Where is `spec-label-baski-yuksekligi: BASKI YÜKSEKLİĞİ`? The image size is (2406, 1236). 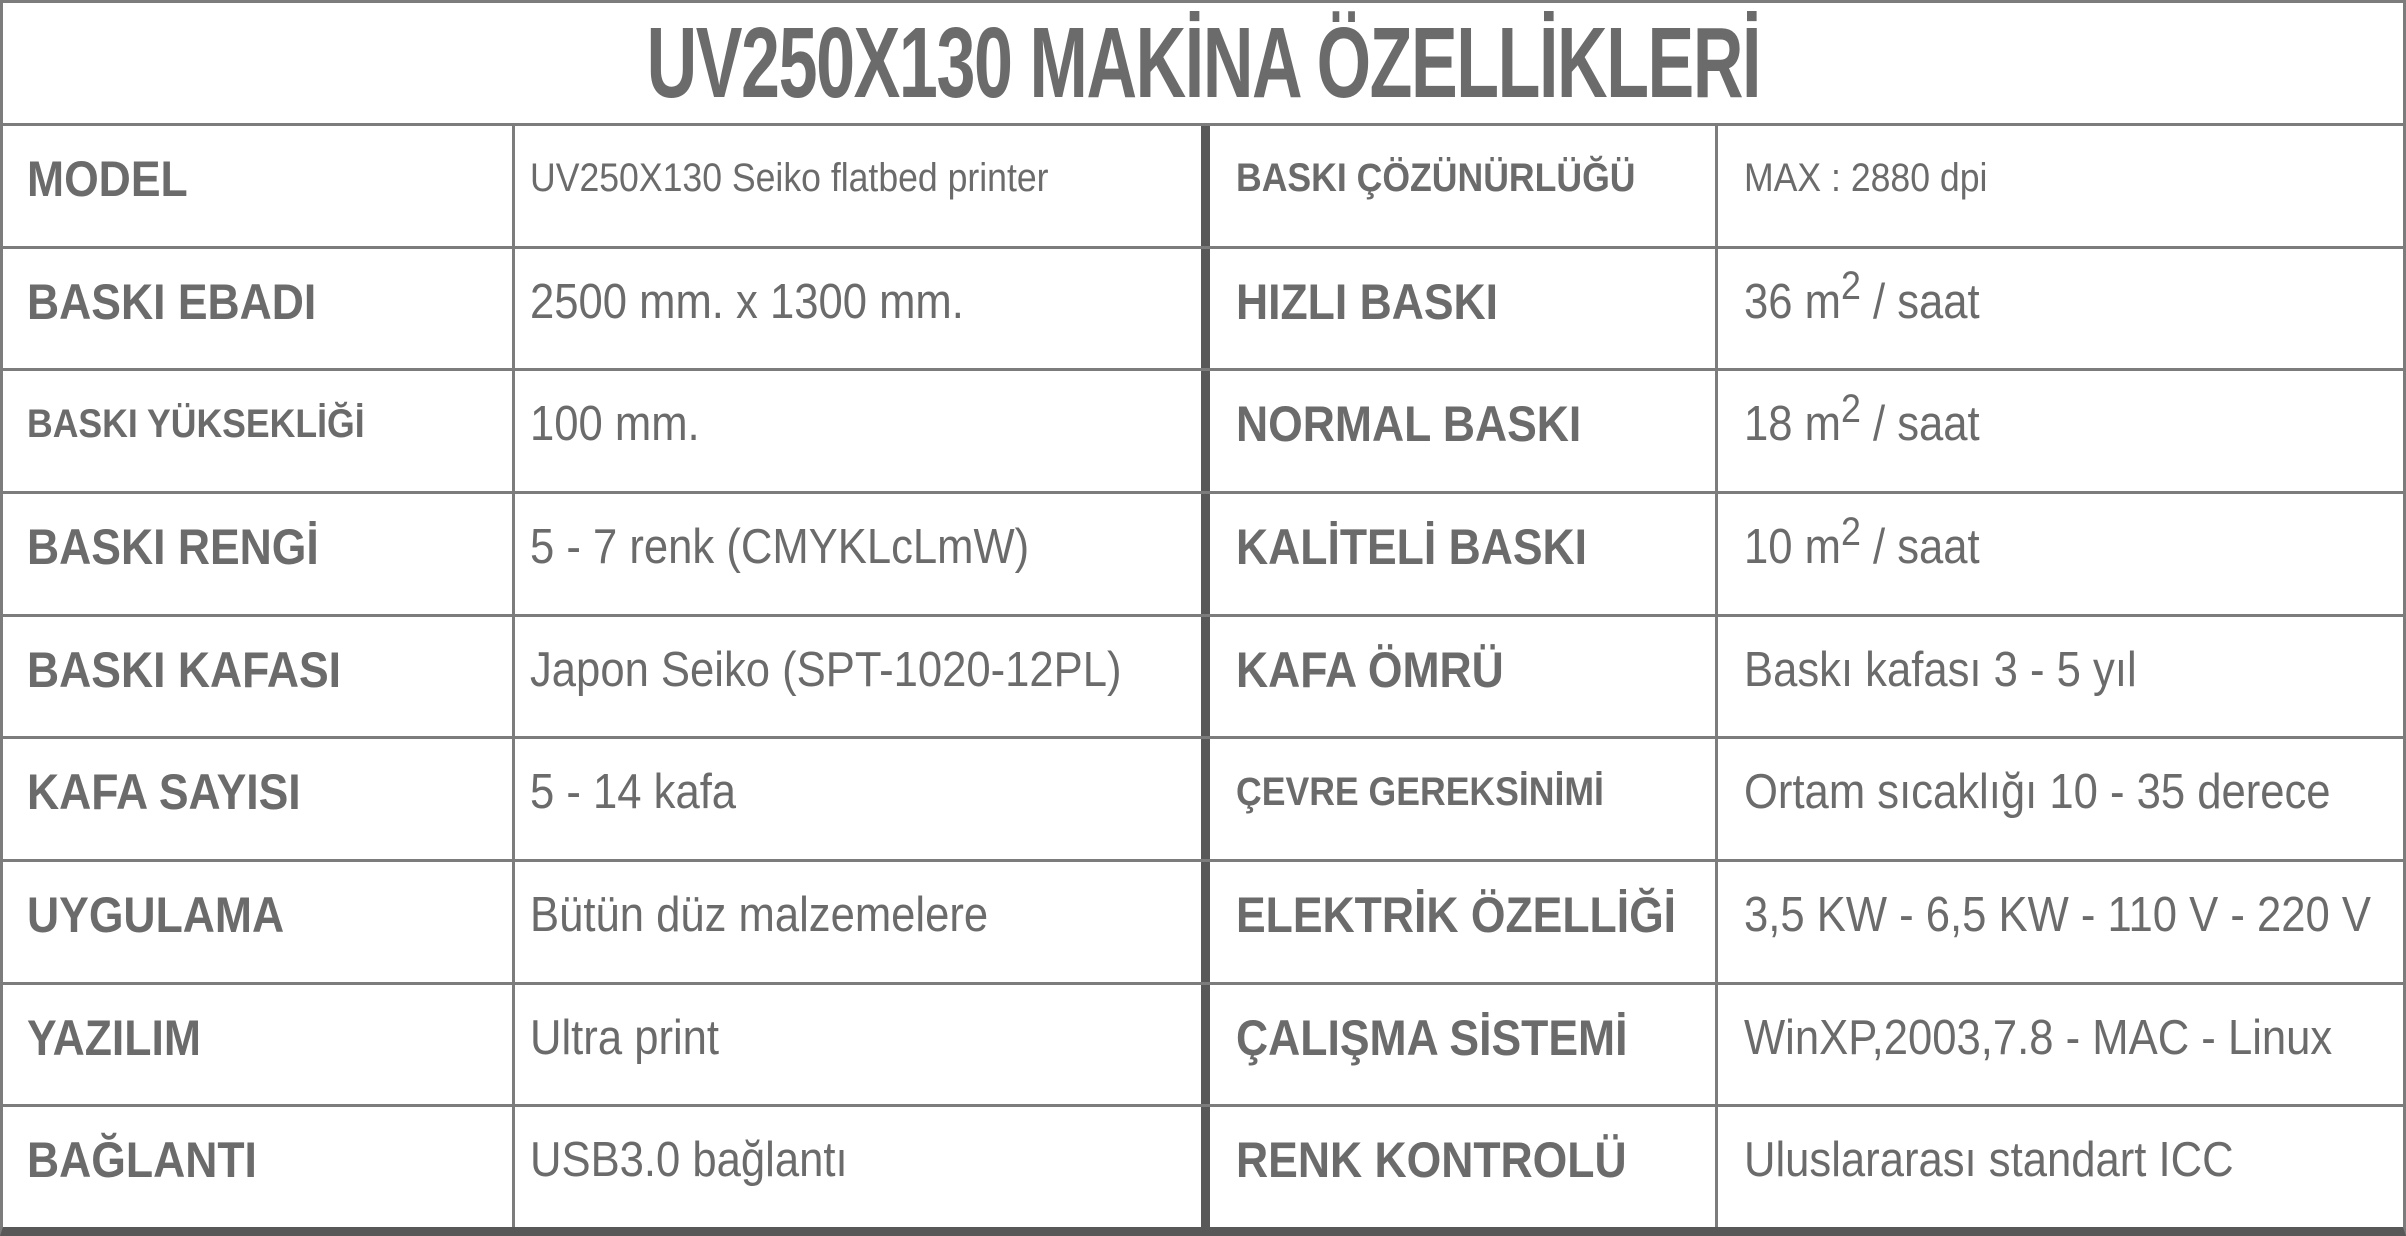 spec-label-baski-yuksekligi: BASKI YÜKSEKLİĞİ is located at coordinates (259, 431).